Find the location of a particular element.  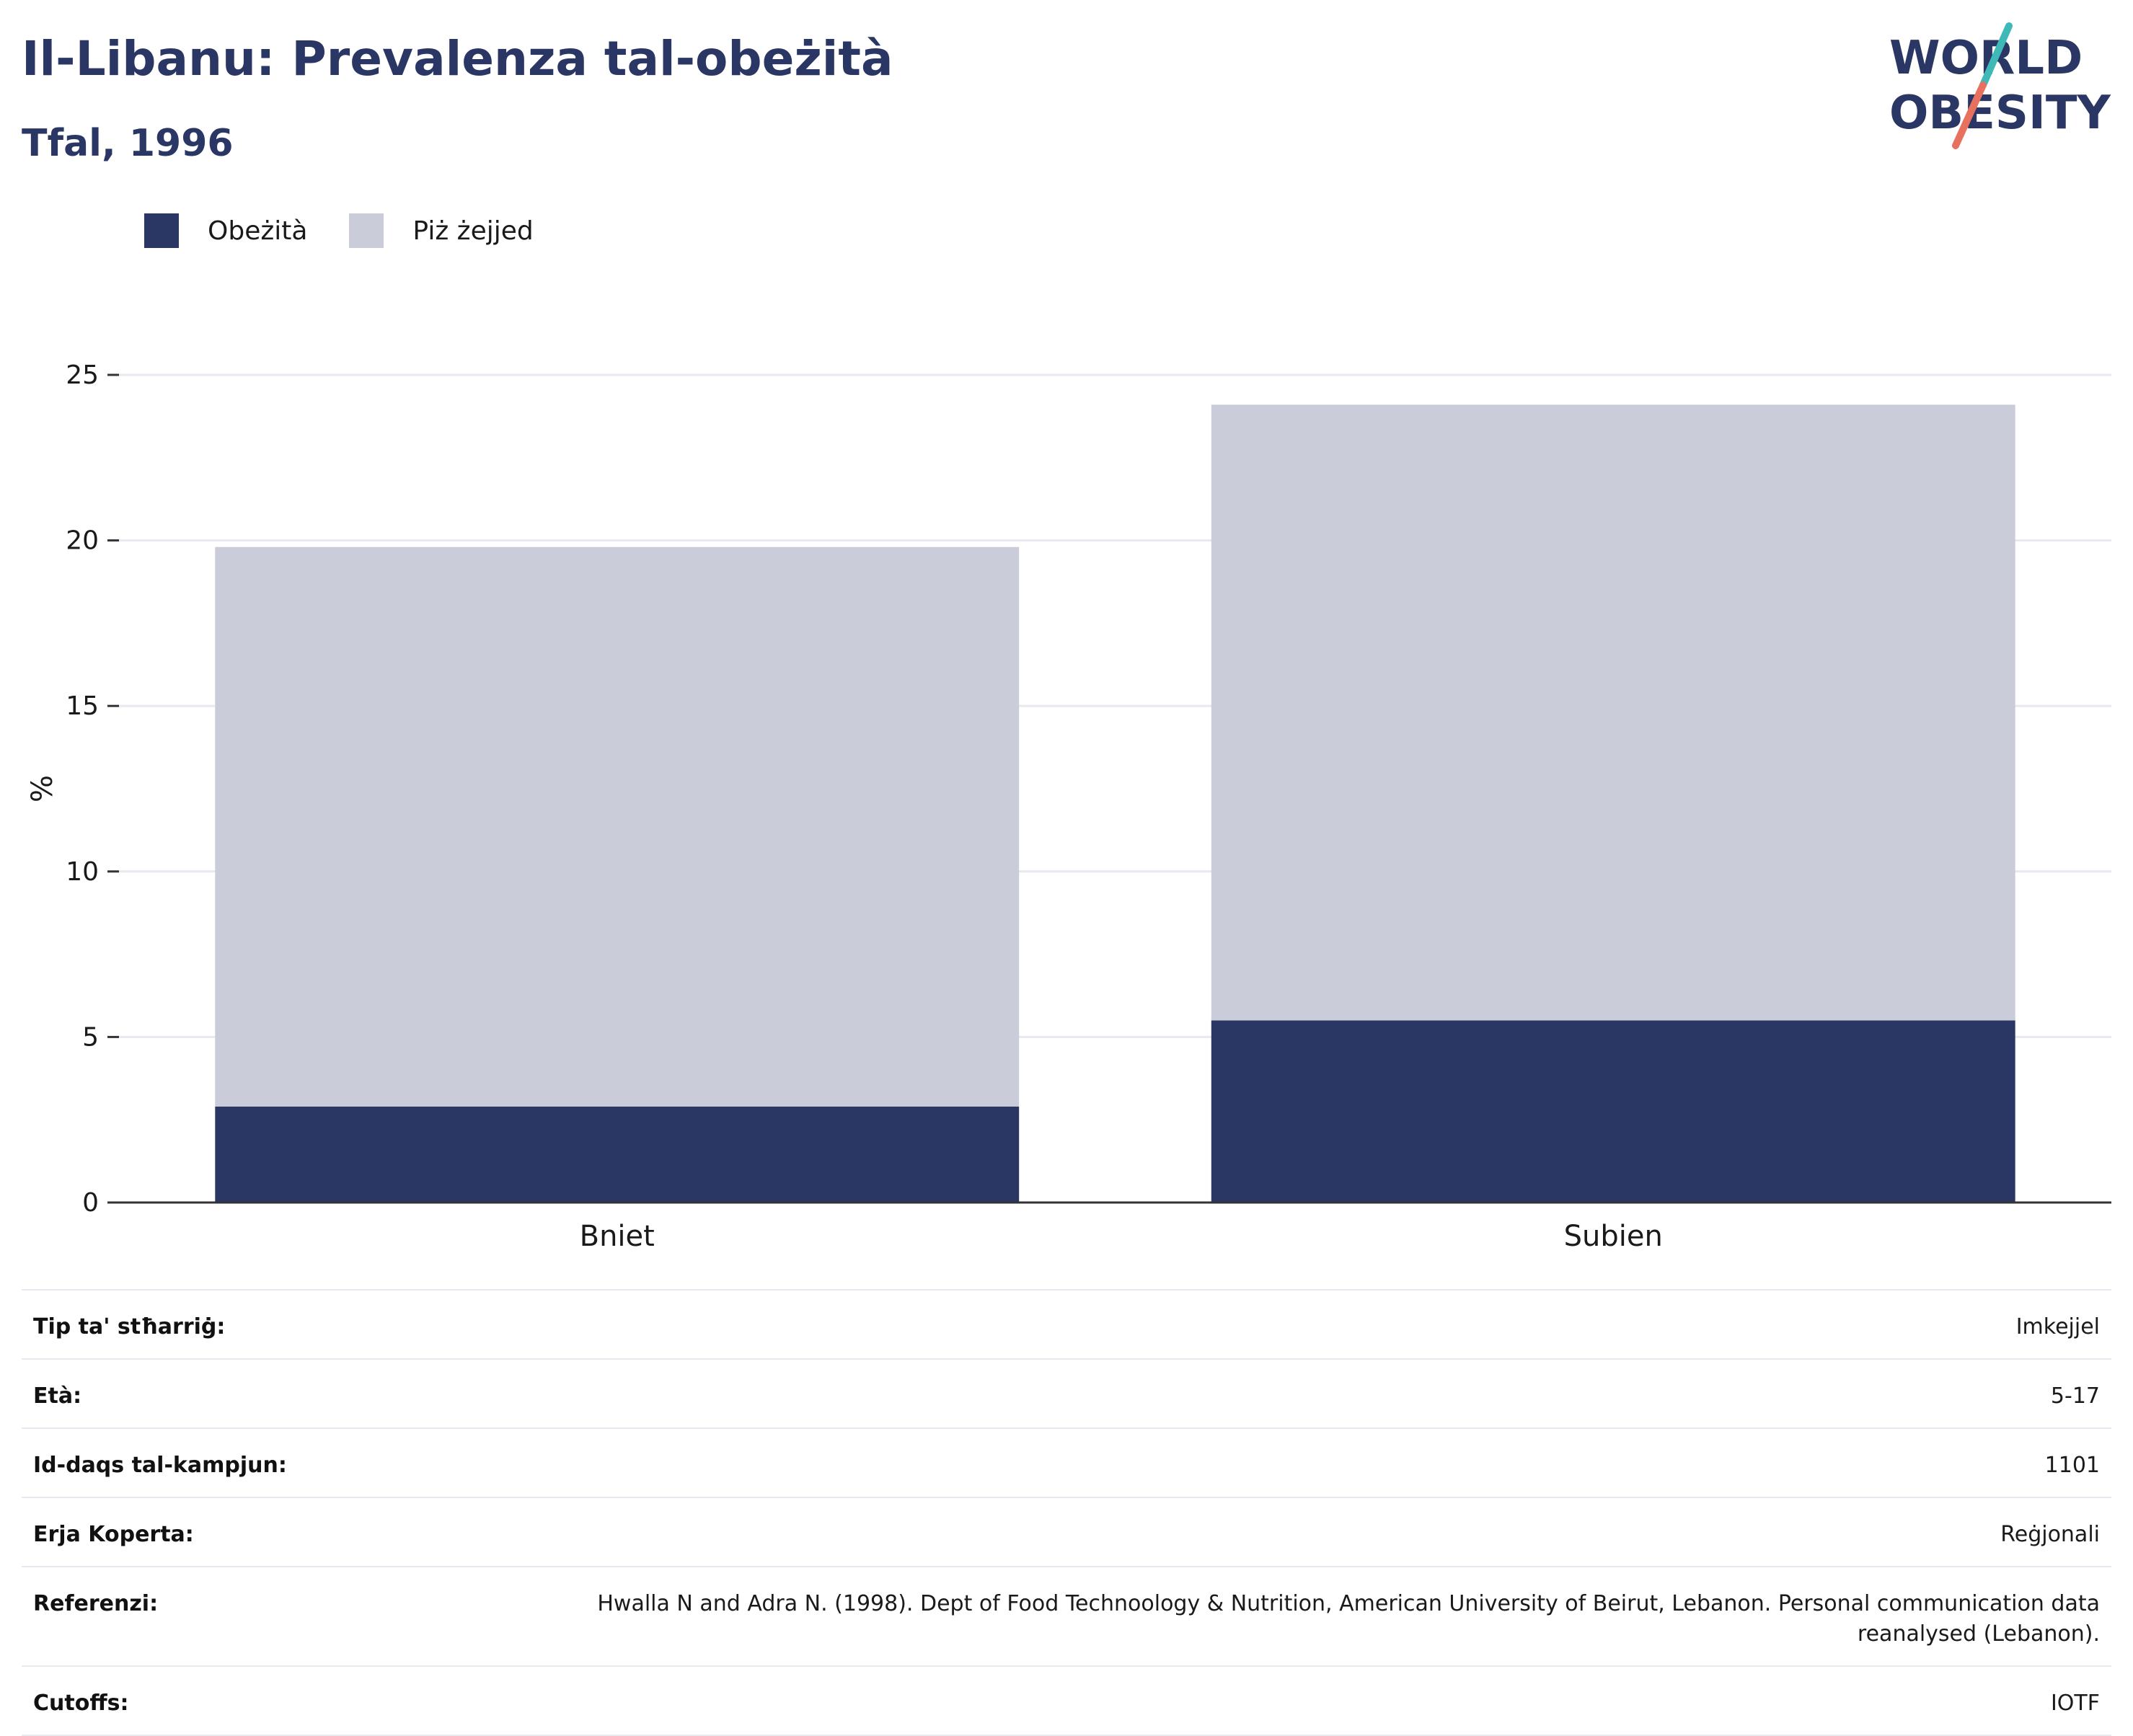

bar-overweight-subien is located at coordinates (1613, 712).